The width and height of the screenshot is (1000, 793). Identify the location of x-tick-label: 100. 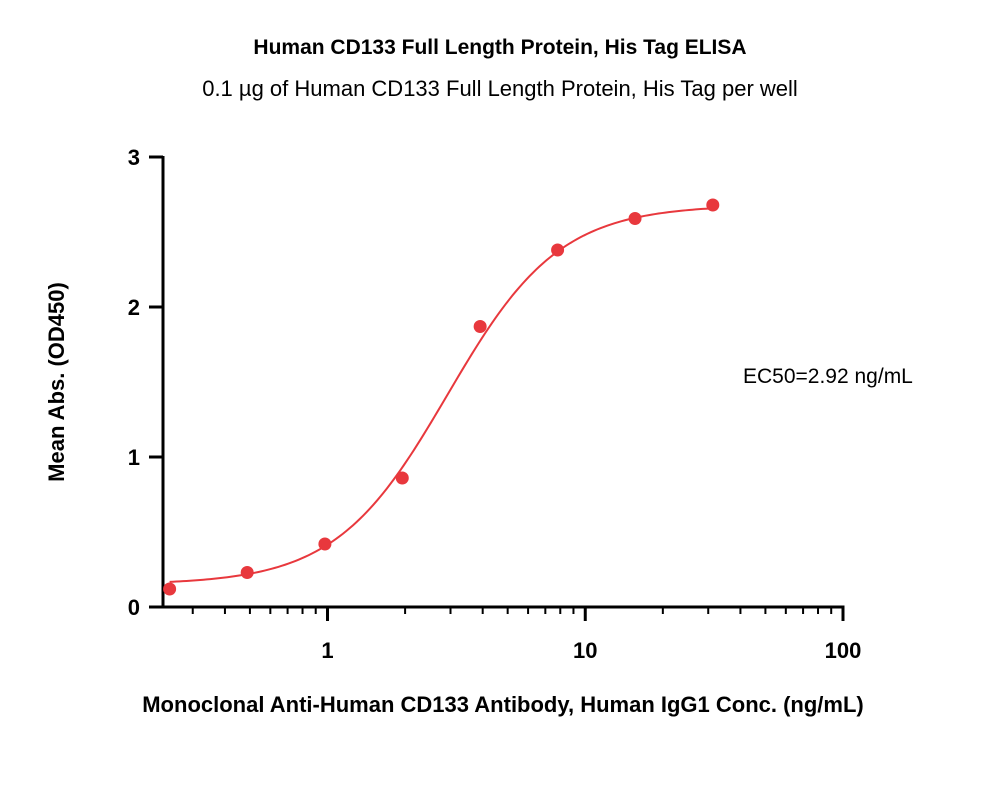
(843, 650).